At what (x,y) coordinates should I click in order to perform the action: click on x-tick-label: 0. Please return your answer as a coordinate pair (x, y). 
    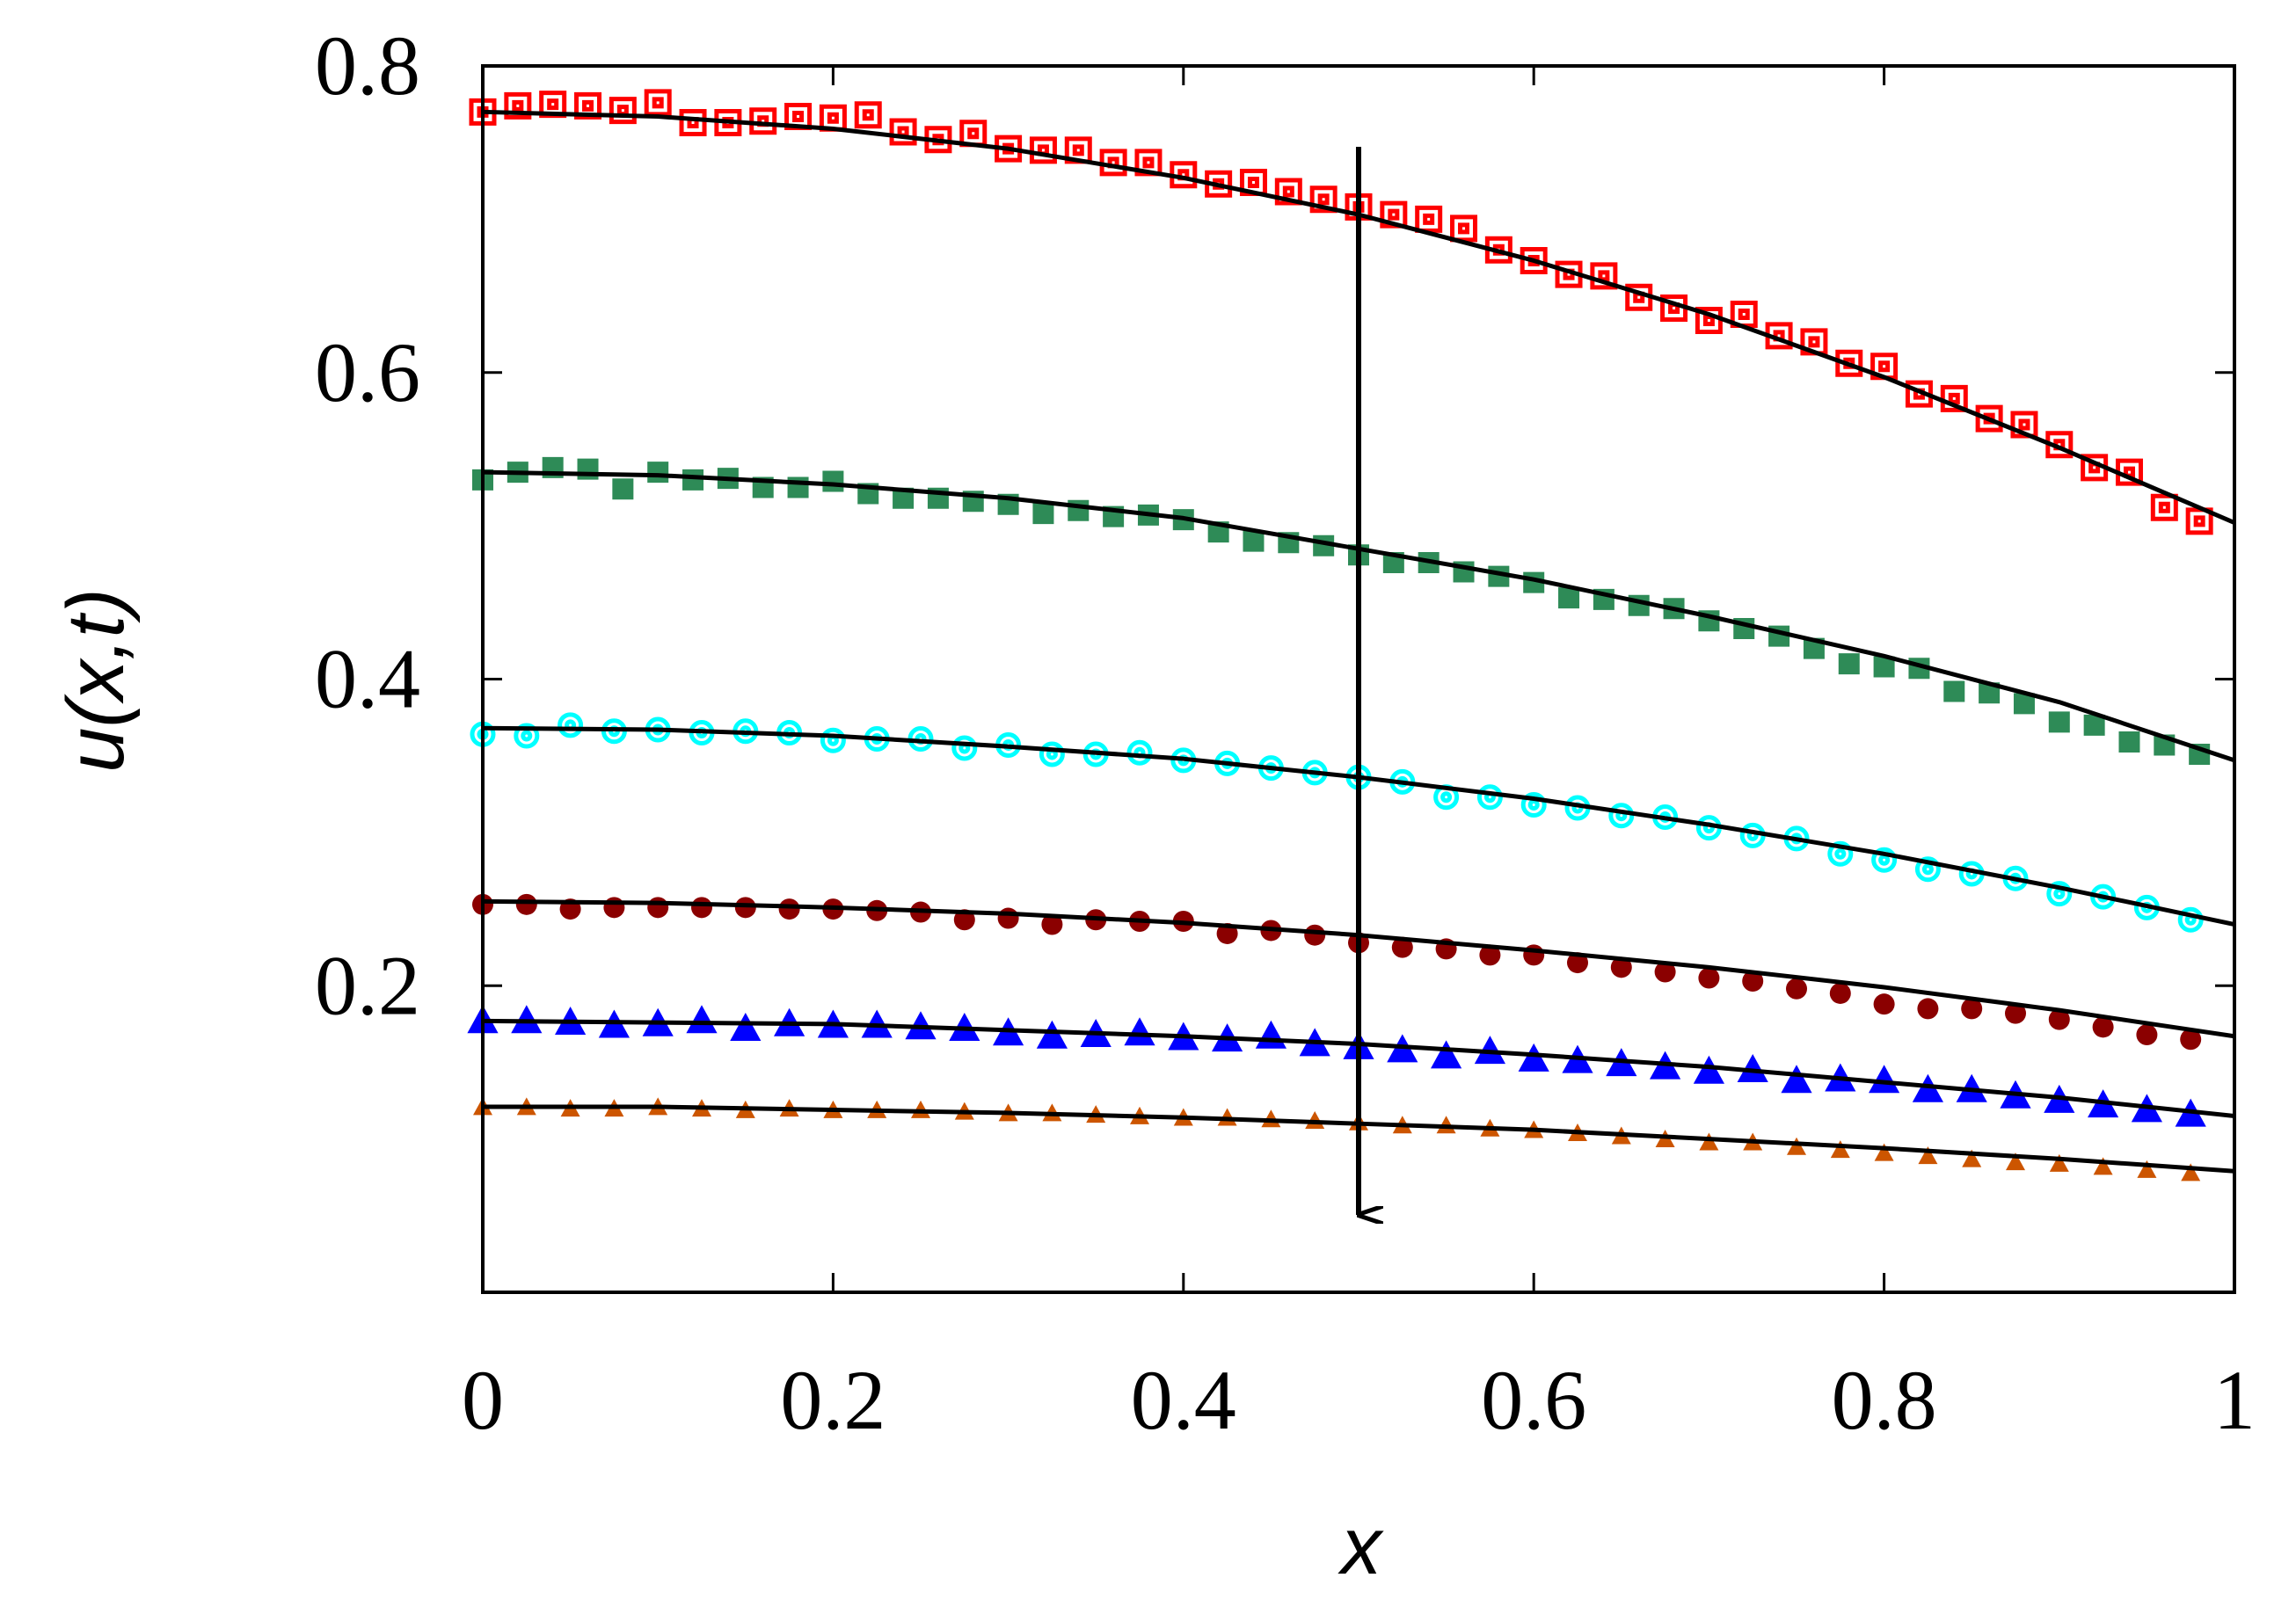
    Looking at the image, I should click on (483, 1400).